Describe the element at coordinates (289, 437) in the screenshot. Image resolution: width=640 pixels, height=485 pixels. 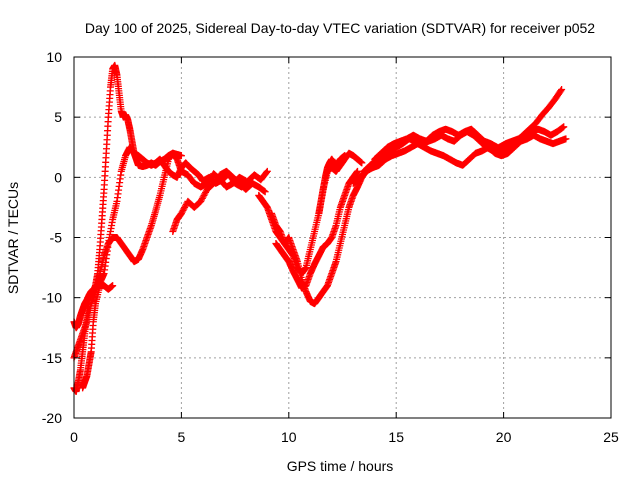
I see `x-tick-label: 10` at that location.